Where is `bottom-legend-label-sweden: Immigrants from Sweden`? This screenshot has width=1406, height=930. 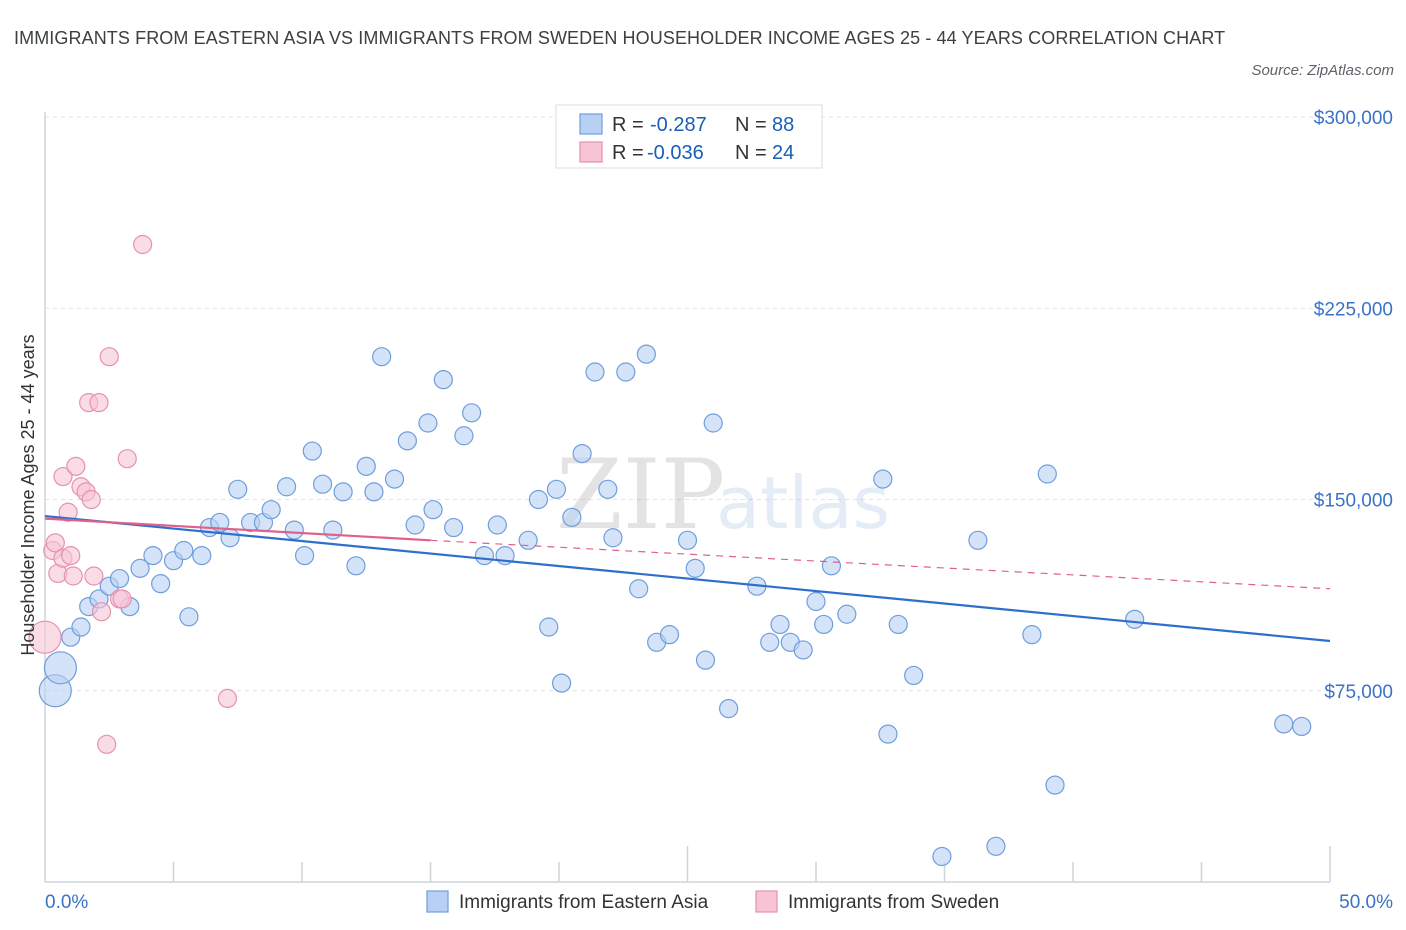
bottom-legend-label-sweden: Immigrants from Sweden is located at coordinates (893, 902).